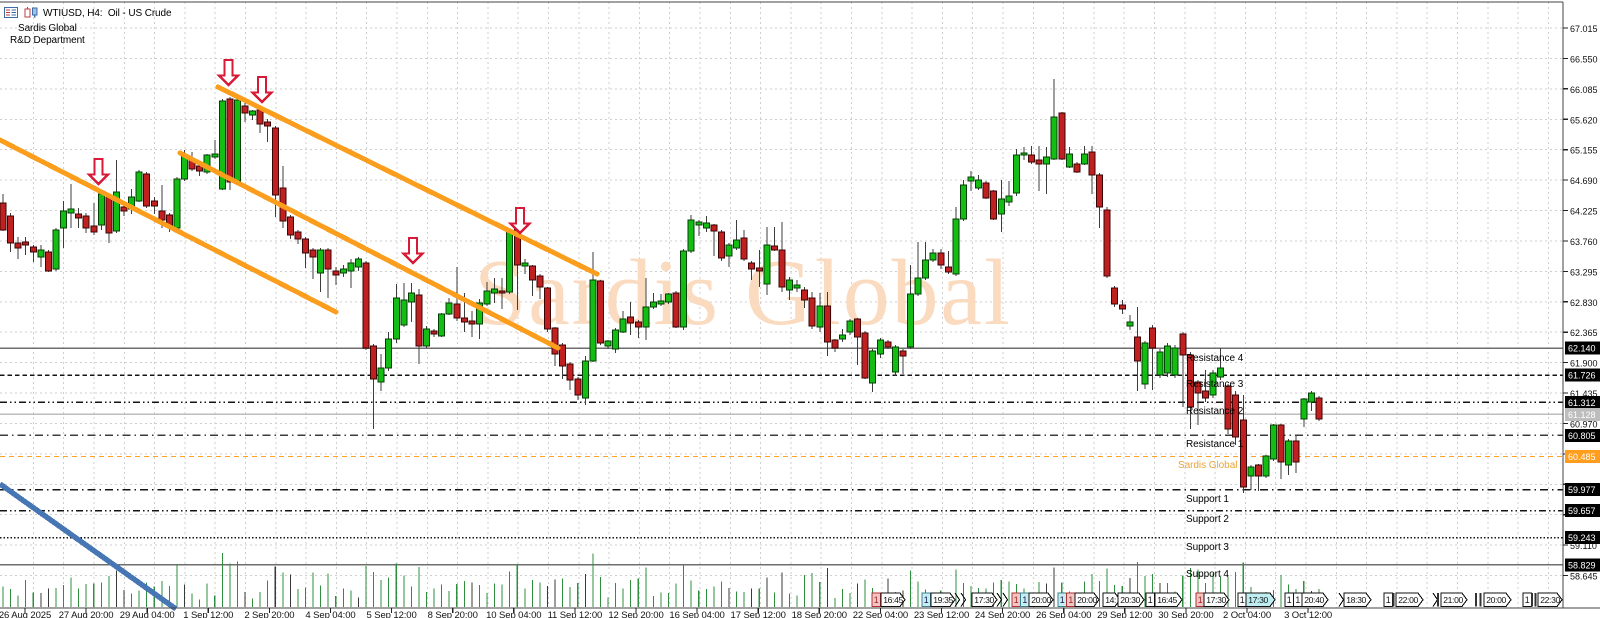 The image size is (1600, 618). Describe the element at coordinates (1584, 181) in the screenshot. I see `svg-text: 64.690` at that location.